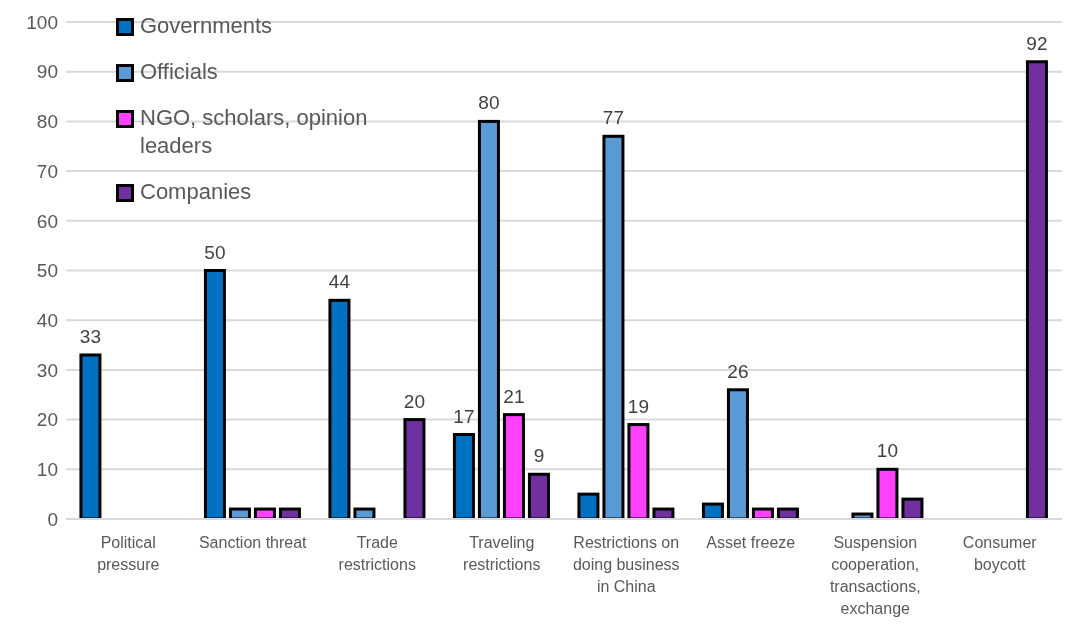 The width and height of the screenshot is (1078, 629). What do you see at coordinates (47, 72) in the screenshot?
I see `y-tick-label: 90` at bounding box center [47, 72].